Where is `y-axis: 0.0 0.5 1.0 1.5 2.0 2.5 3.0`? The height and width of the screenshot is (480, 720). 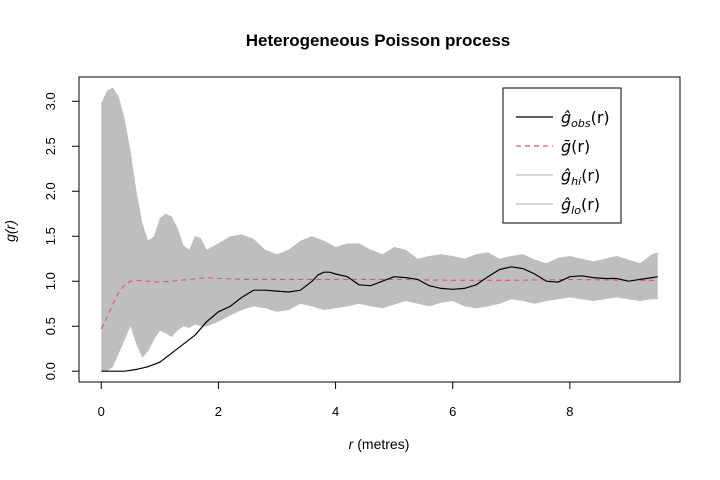
y-axis: 0.0 0.5 1.0 1.5 2.0 2.5 3.0 is located at coordinates (61, 236).